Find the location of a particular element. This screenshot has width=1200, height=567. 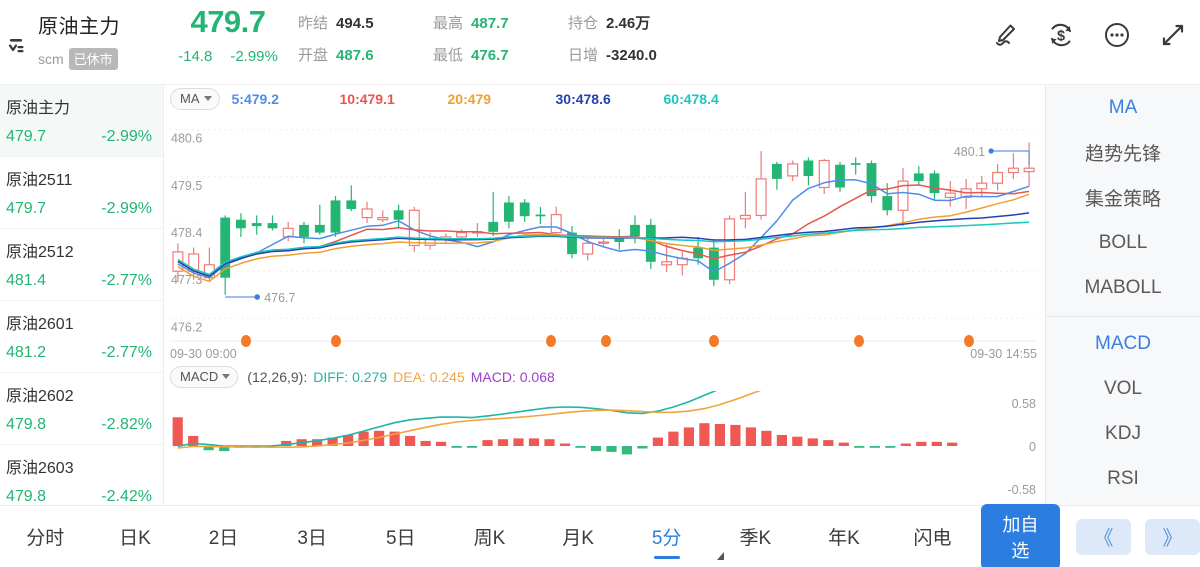

svg-text: 0 is located at coordinates (1032, 447).